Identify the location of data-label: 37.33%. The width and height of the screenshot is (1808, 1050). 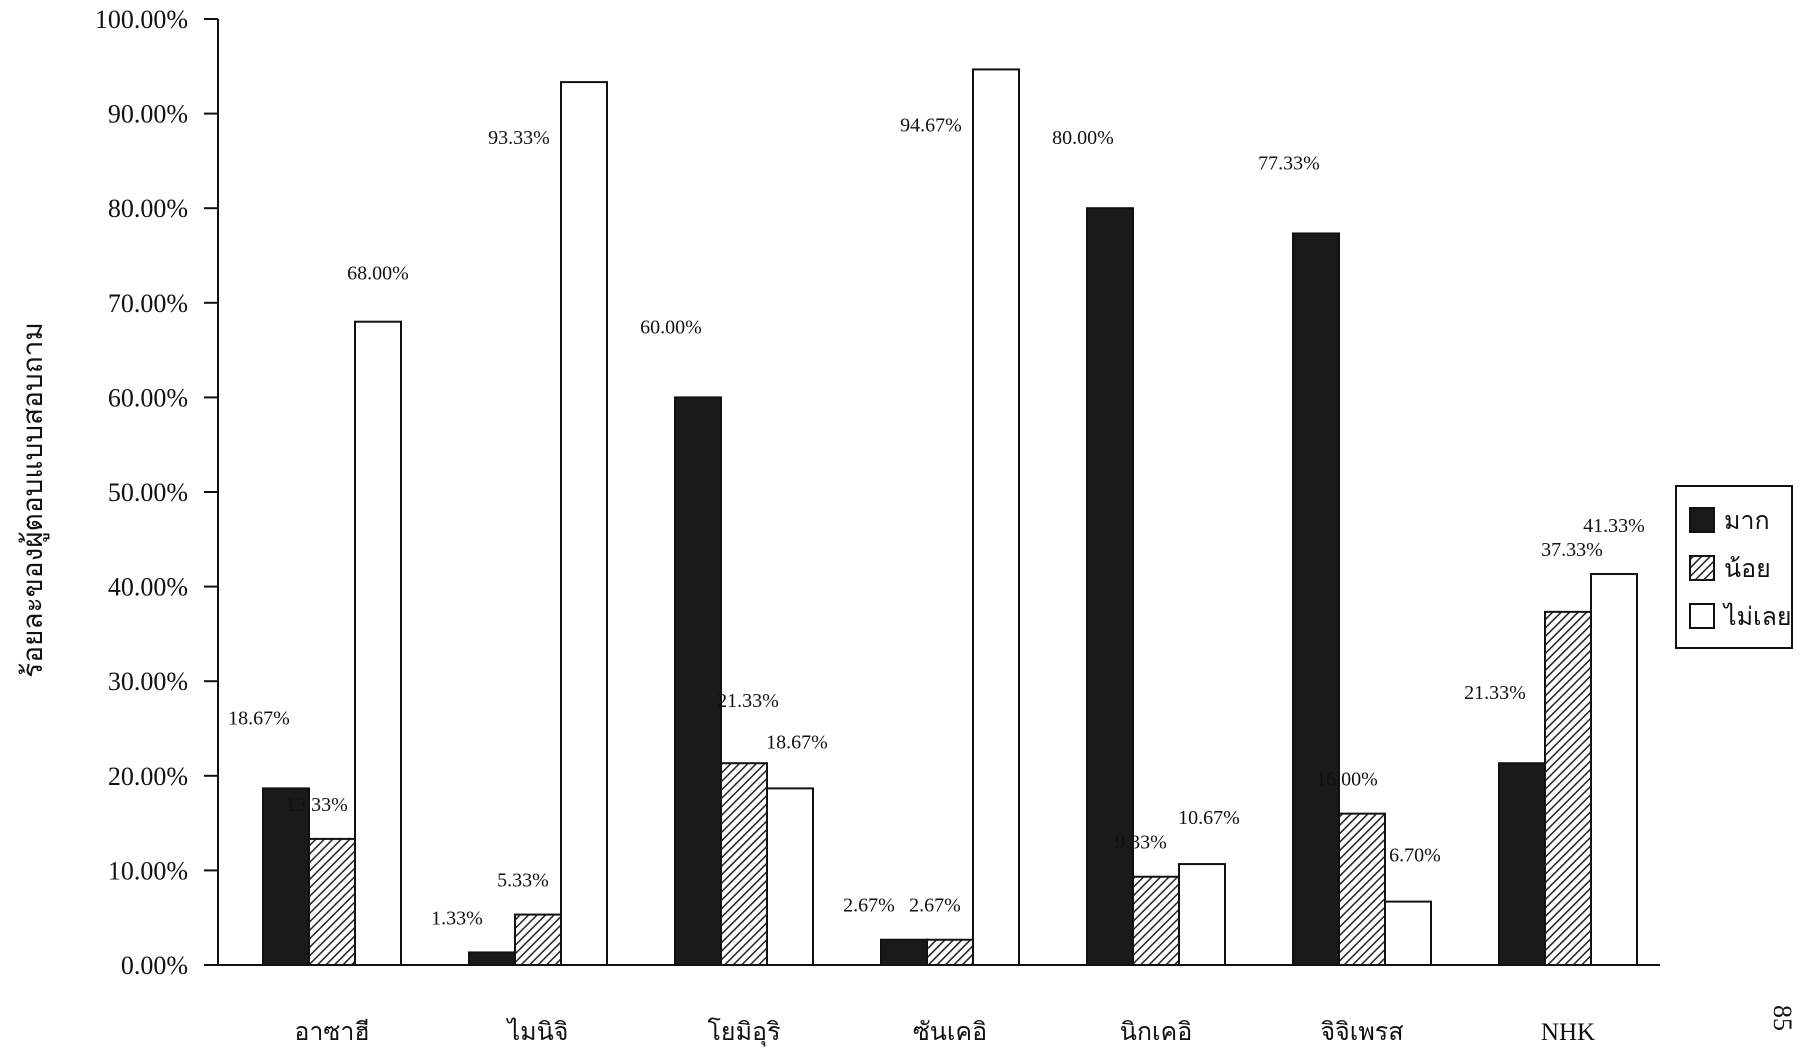
(1572, 550).